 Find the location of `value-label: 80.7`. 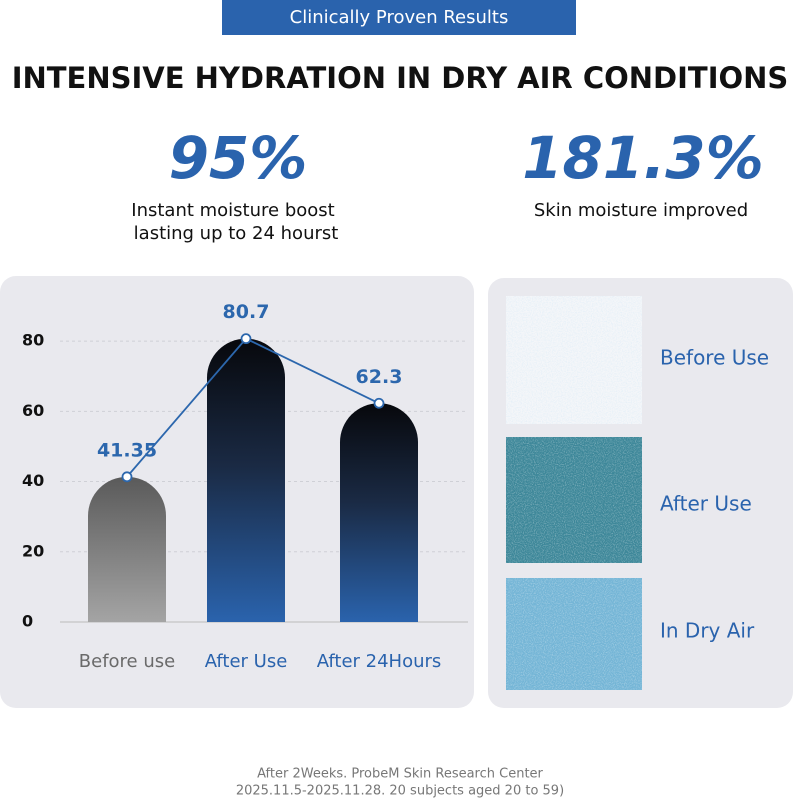

value-label: 80.7 is located at coordinates (246, 312).